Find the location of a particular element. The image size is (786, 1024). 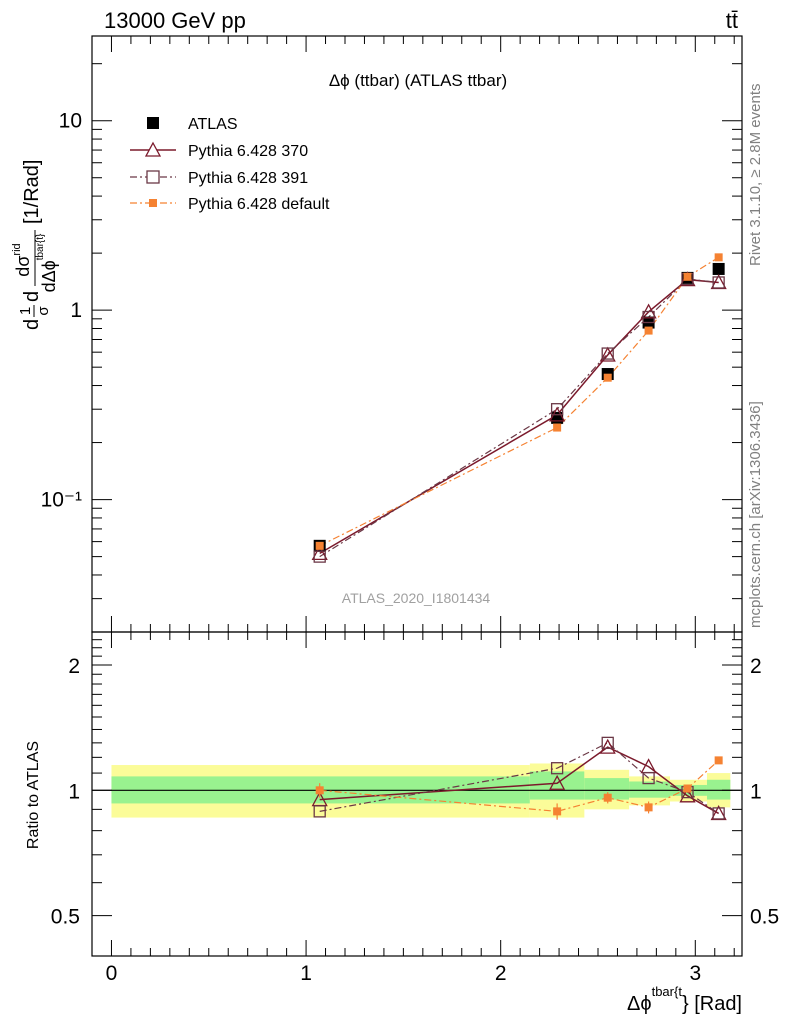

main-ytick-label-2: 10 is located at coordinates (70, 121).